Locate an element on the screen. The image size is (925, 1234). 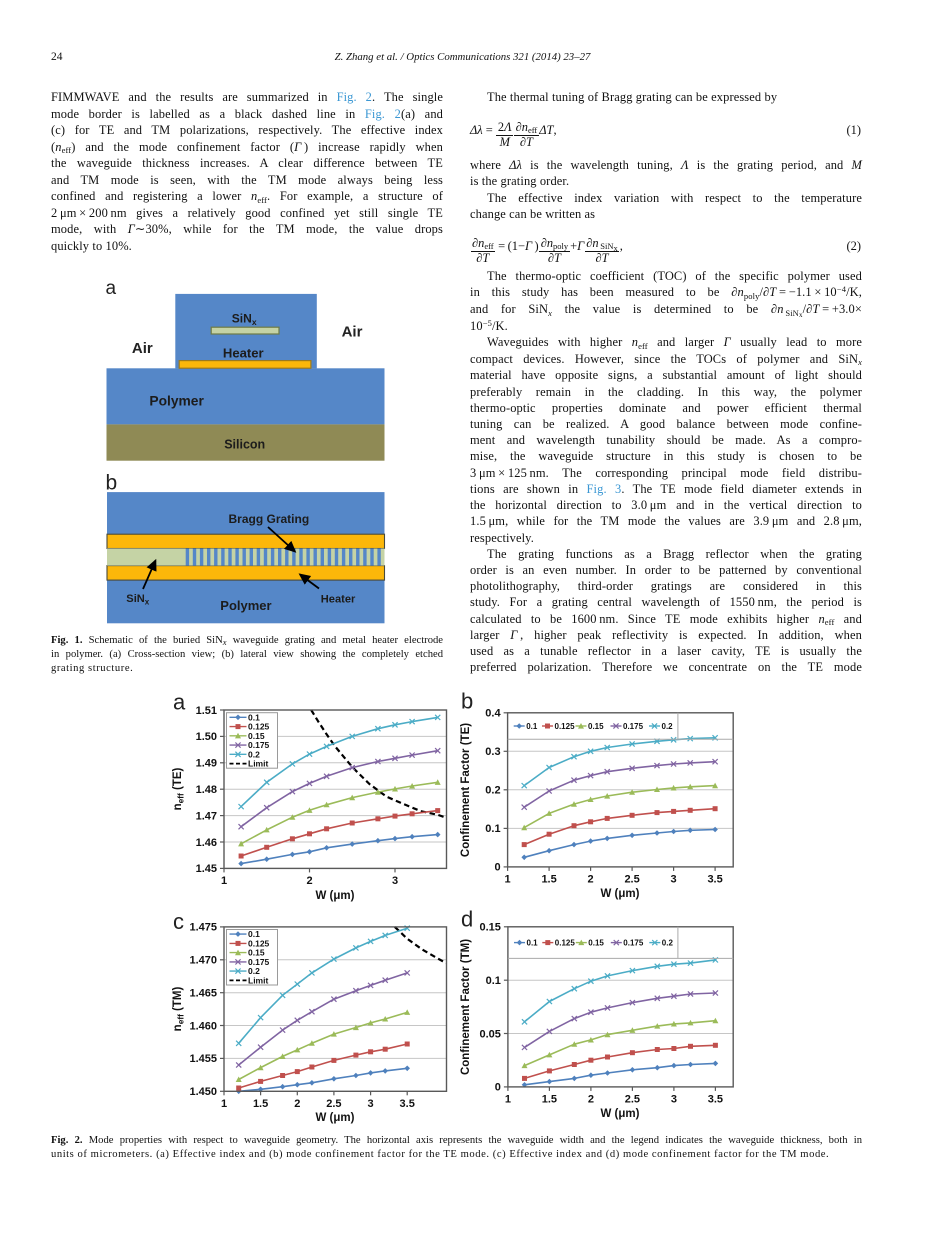
svg-text: d is located at coordinates (467, 919).